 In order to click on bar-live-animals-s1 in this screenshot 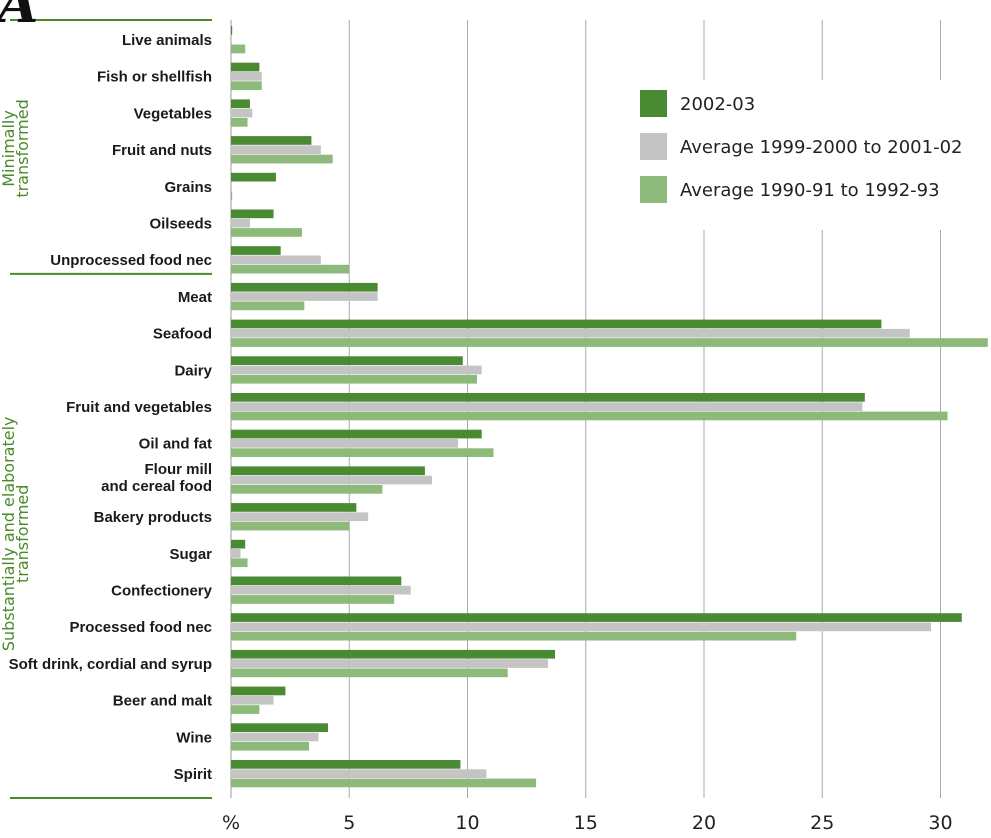, I will do `click(232, 30)`.